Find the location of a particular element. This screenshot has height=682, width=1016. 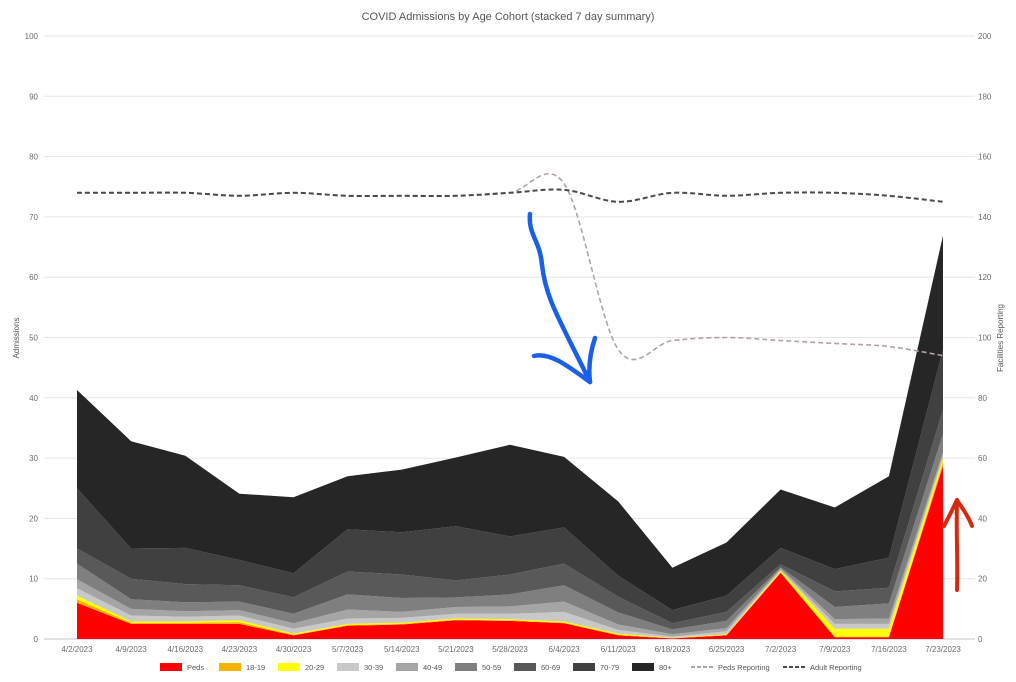

x-tick-label: 7/23/2023 is located at coordinates (943, 649).